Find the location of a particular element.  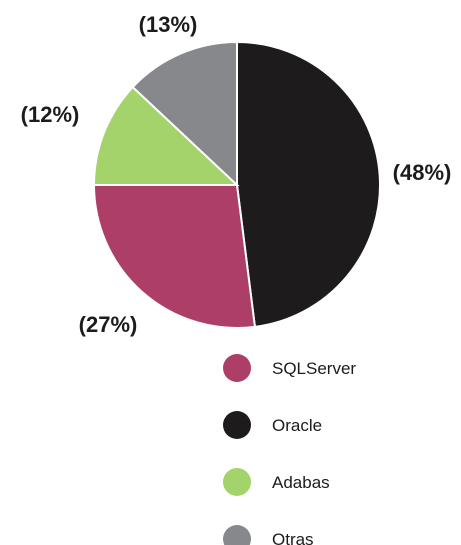

pie-slice-otras is located at coordinates (184, 114).